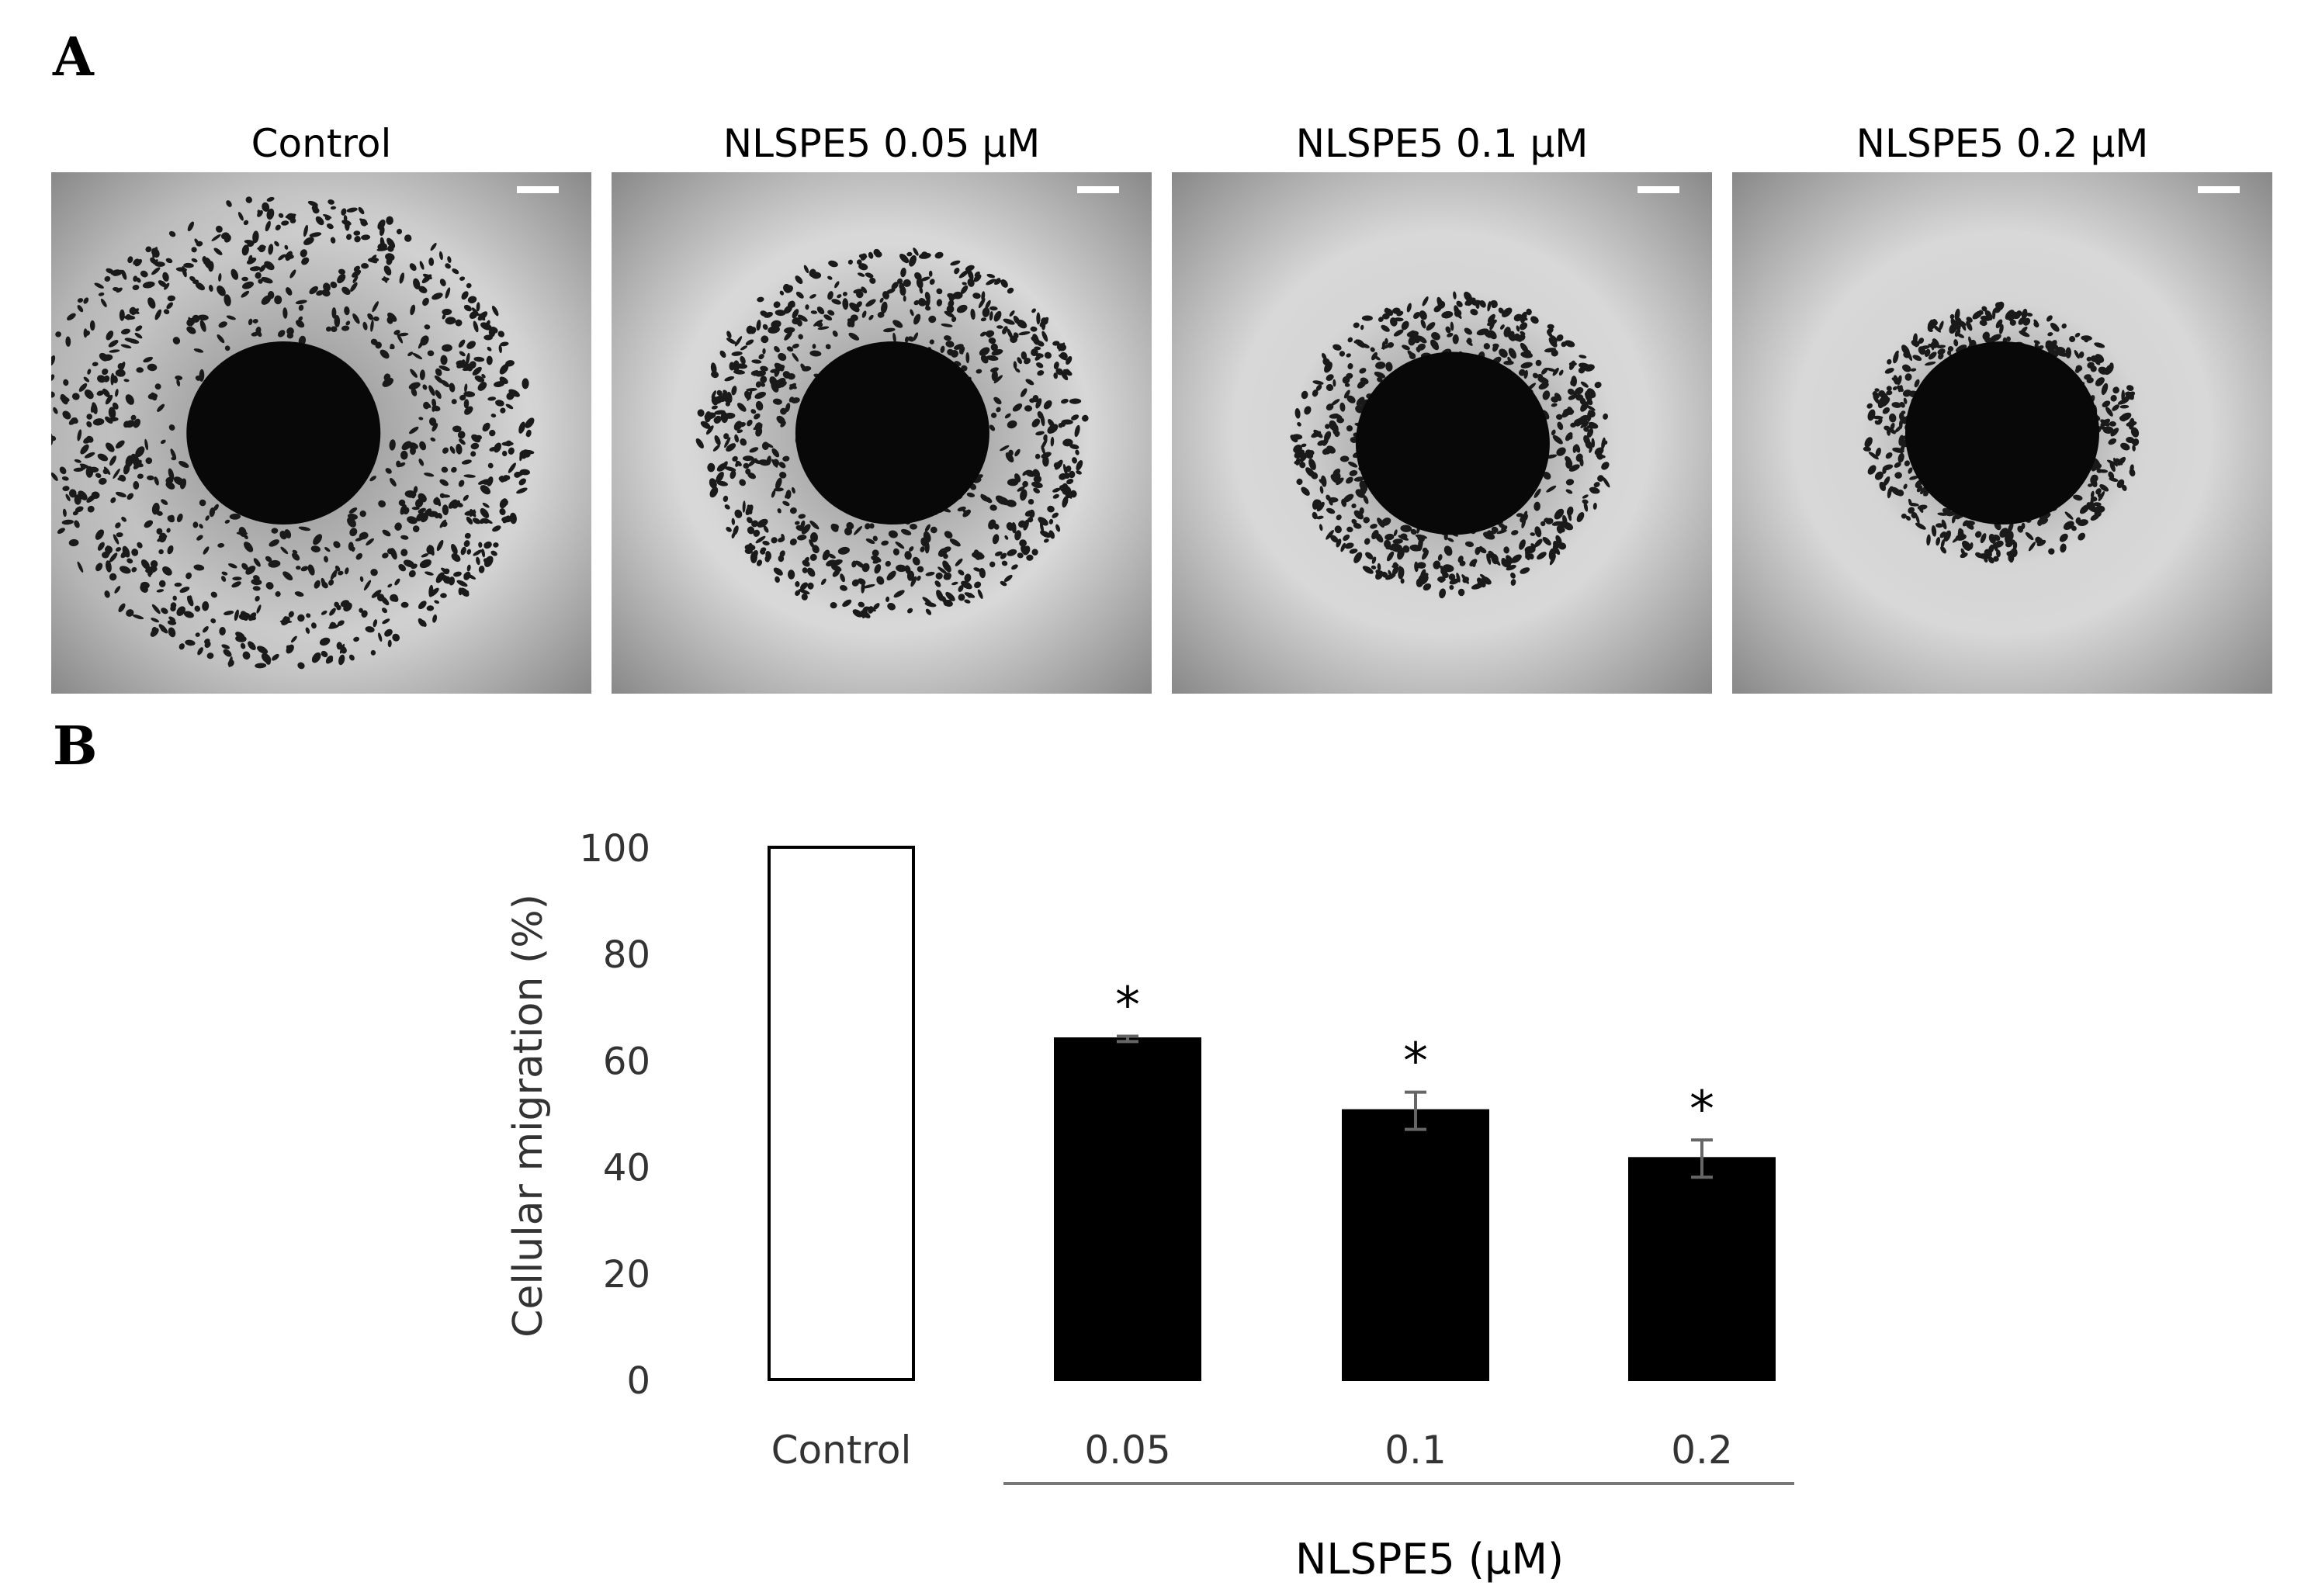 The height and width of the screenshot is (1596, 2315). Describe the element at coordinates (614, 849) in the screenshot. I see `y-tick-label: 100` at that location.